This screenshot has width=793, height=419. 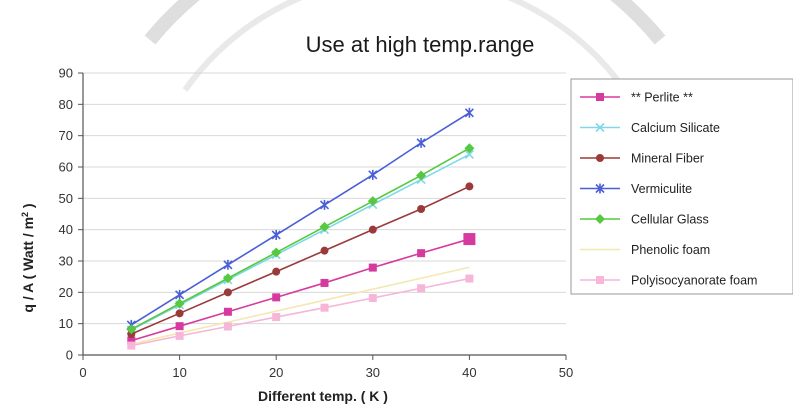 What do you see at coordinates (420, 44) in the screenshot?
I see `chart-title: Use at high temp.range` at bounding box center [420, 44].